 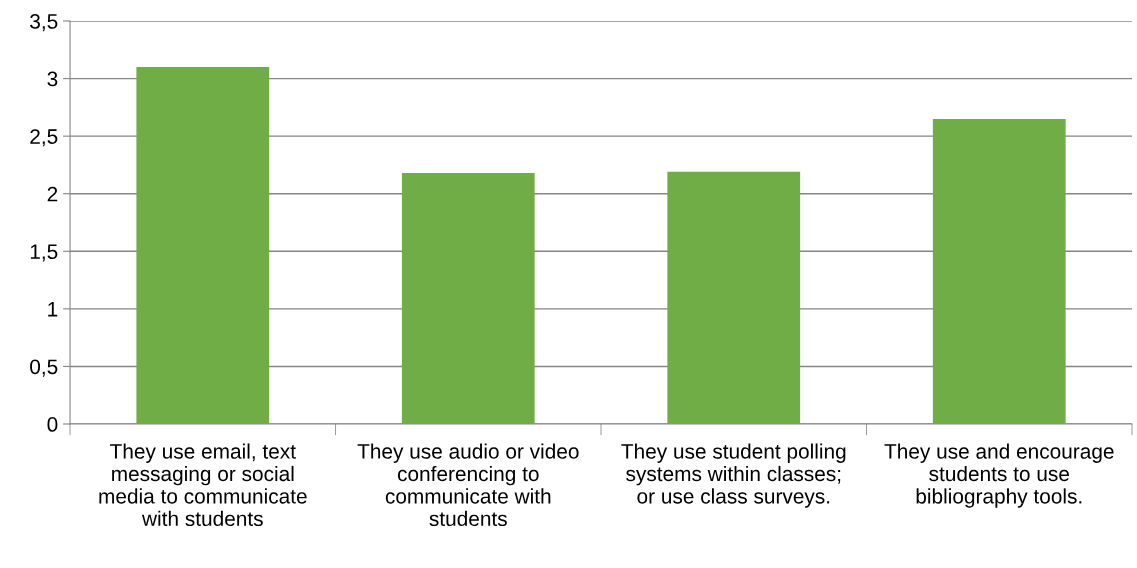 What do you see at coordinates (44, 368) in the screenshot?
I see `y-tick-label: 0,5` at bounding box center [44, 368].